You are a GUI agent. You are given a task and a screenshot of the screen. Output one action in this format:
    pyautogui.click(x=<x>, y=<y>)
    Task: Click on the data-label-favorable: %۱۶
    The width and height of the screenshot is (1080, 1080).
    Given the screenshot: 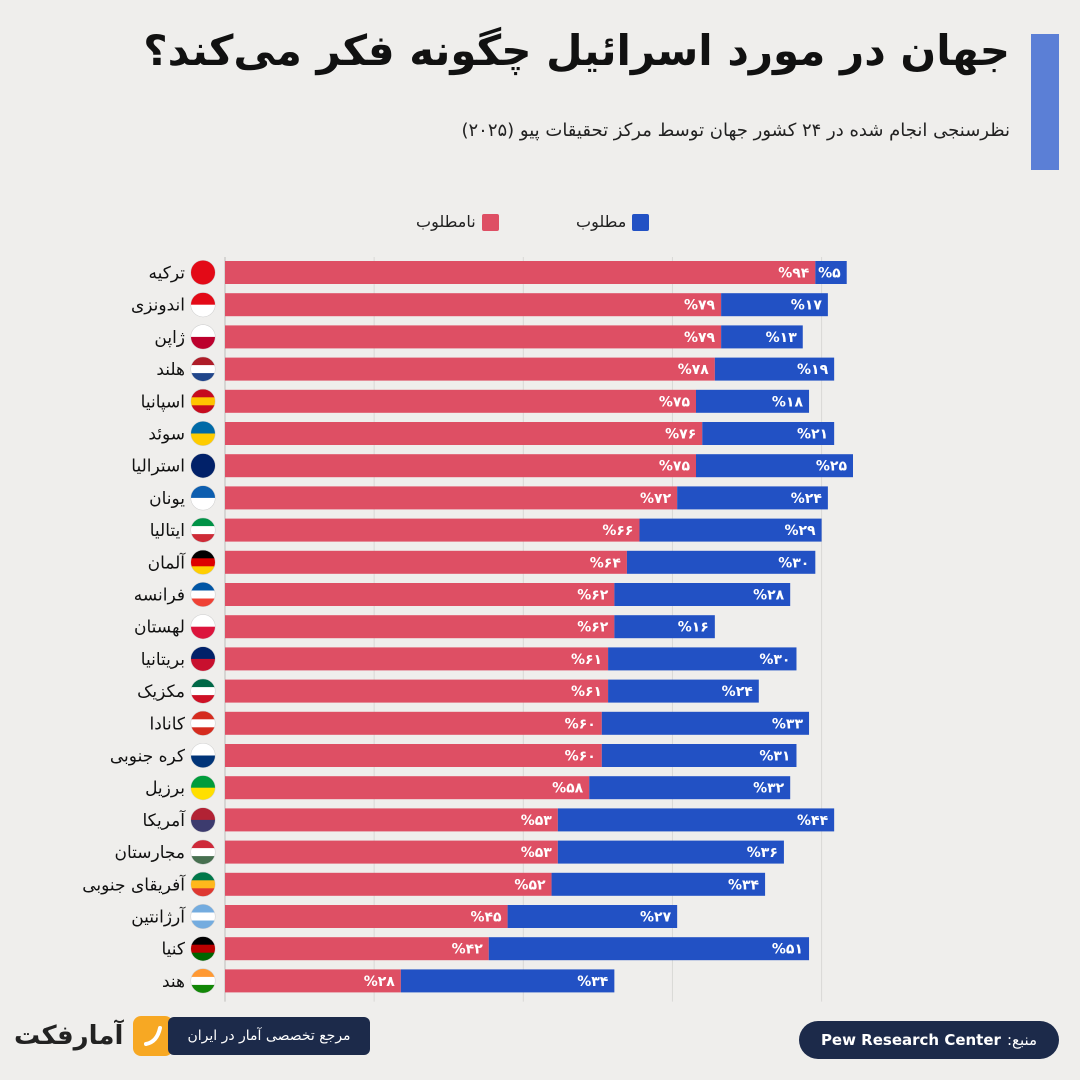 What is the action you would take?
    pyautogui.click(x=693, y=628)
    